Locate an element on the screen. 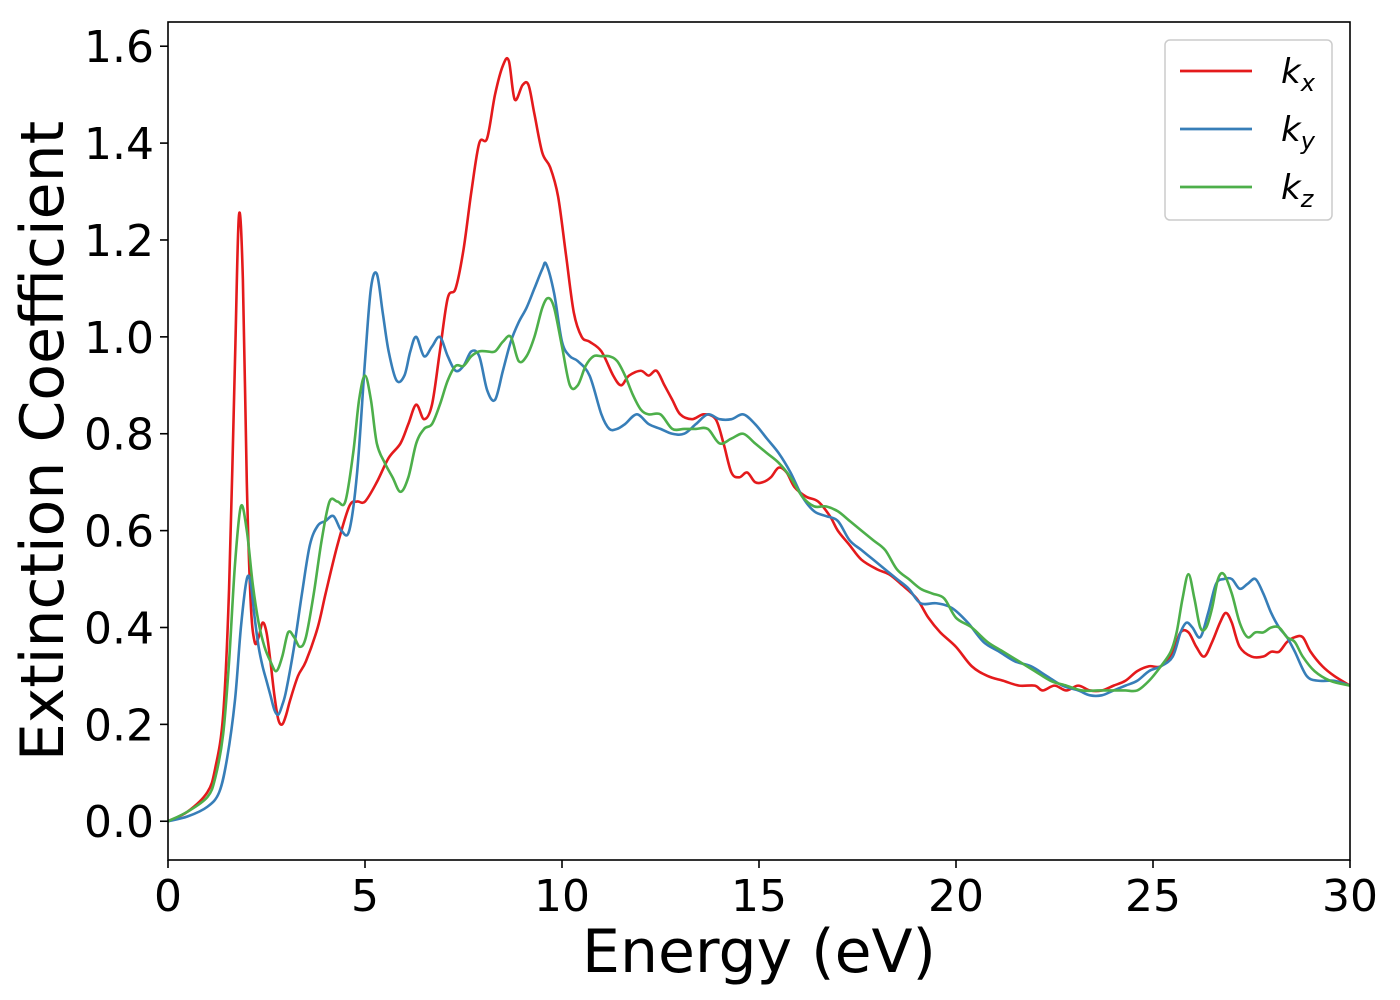 The height and width of the screenshot is (1000, 1400). x-tick-label: 20 is located at coordinates (956, 896).